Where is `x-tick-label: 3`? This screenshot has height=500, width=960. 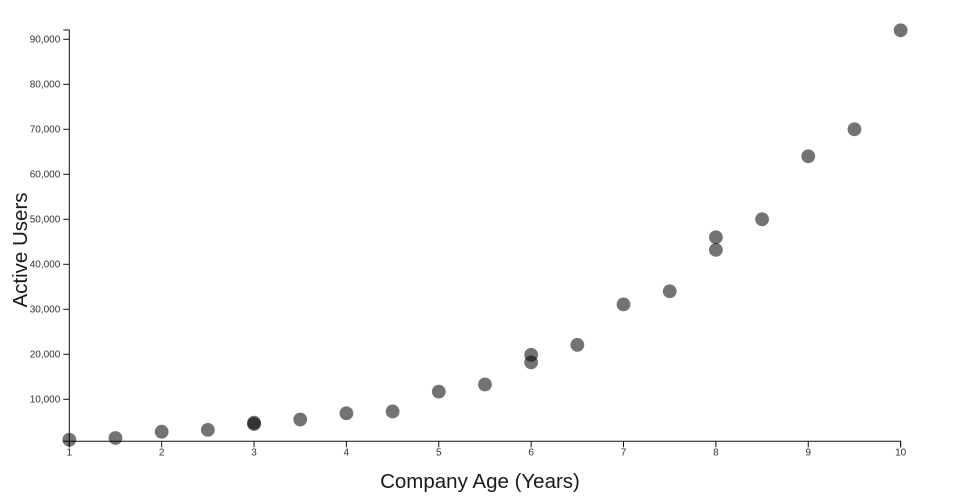
x-tick-label: 3 is located at coordinates (254, 452).